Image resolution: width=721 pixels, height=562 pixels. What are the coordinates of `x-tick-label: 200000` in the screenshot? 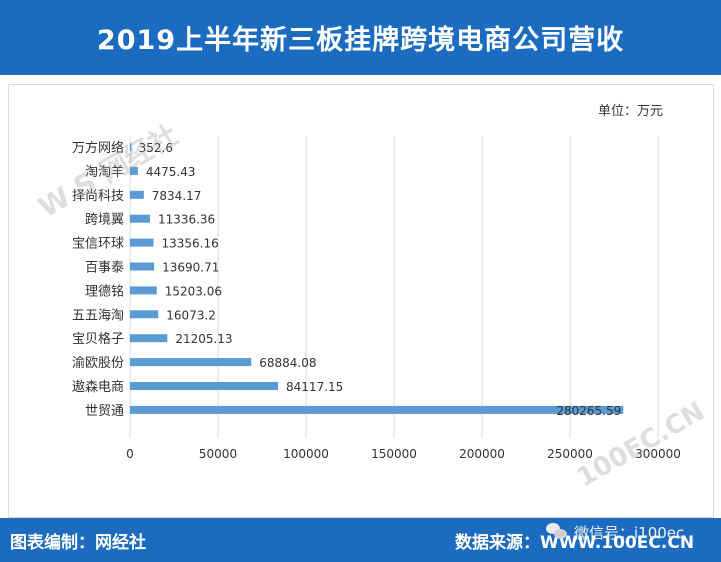 It's located at (482, 454).